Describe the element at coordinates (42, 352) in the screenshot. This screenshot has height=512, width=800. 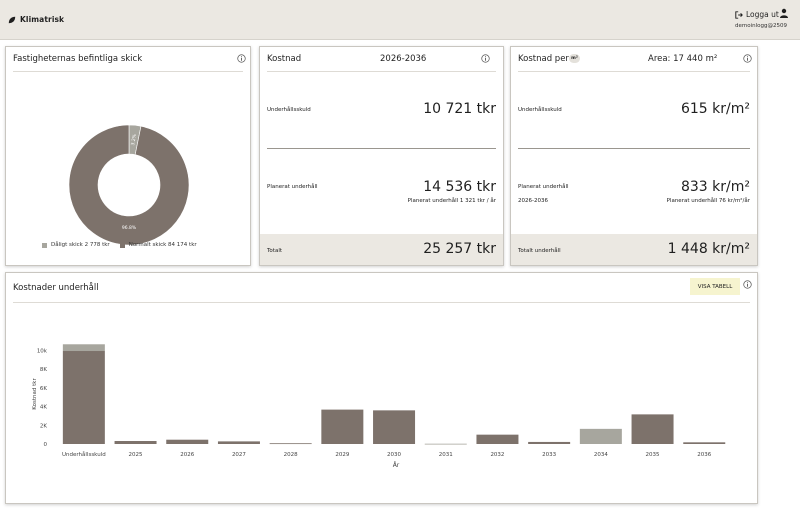
I see `y-tick-label: 10k` at that location.